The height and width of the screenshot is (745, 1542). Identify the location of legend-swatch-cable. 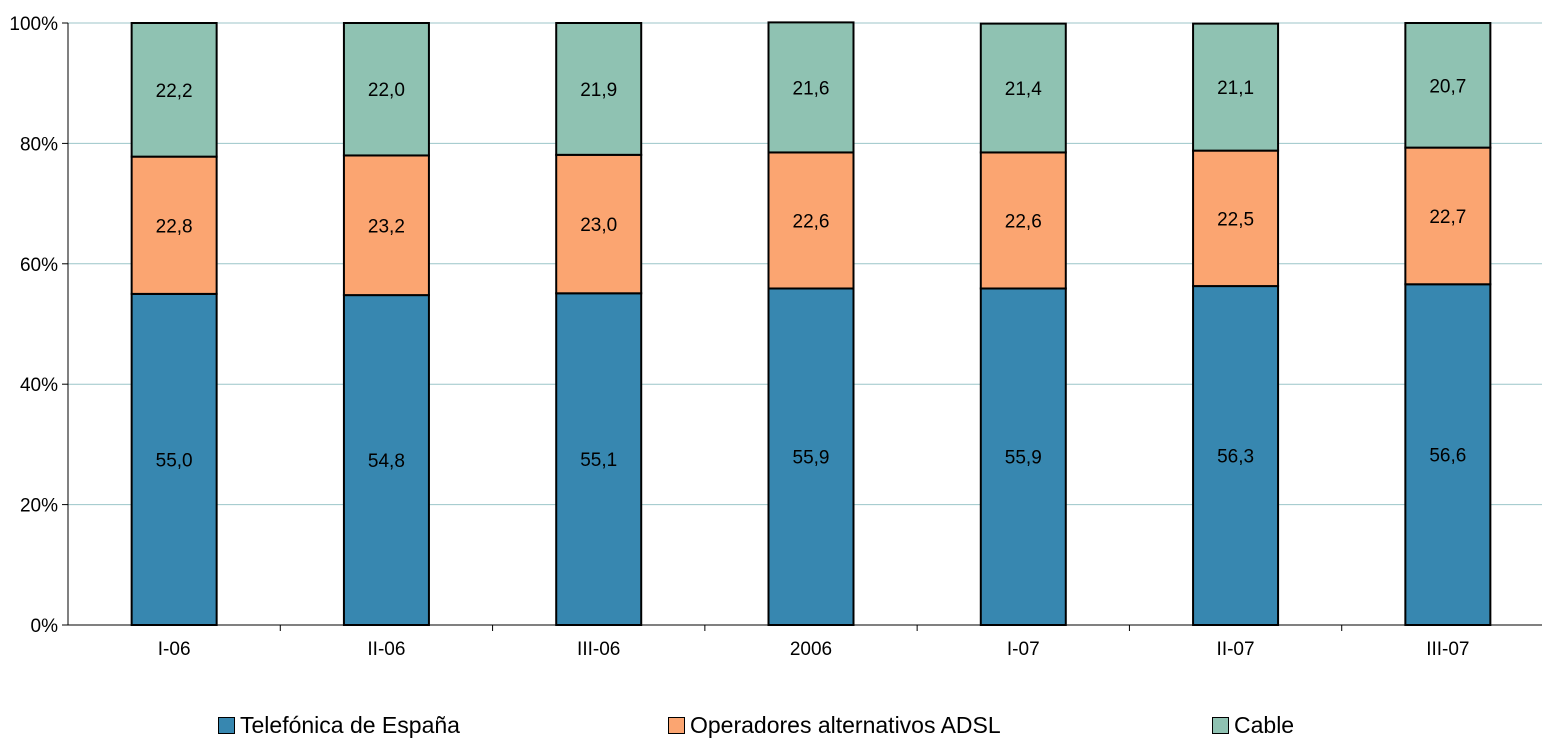
(1220, 725).